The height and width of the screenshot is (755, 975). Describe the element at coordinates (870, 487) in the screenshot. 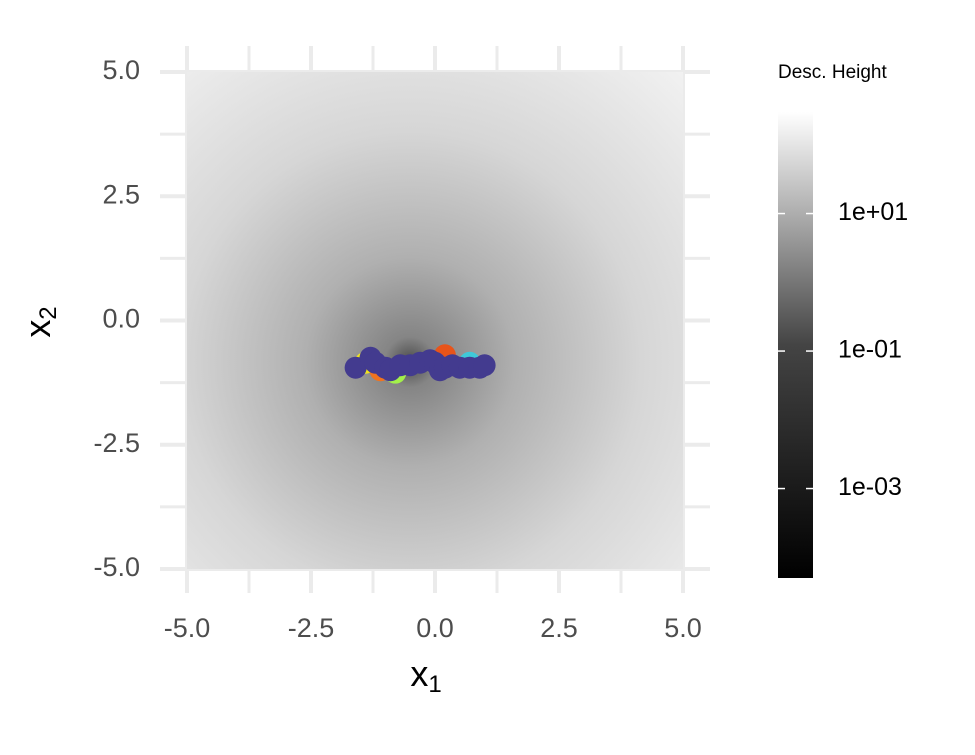

I see `colorbar-tick-label: 1e-03` at that location.